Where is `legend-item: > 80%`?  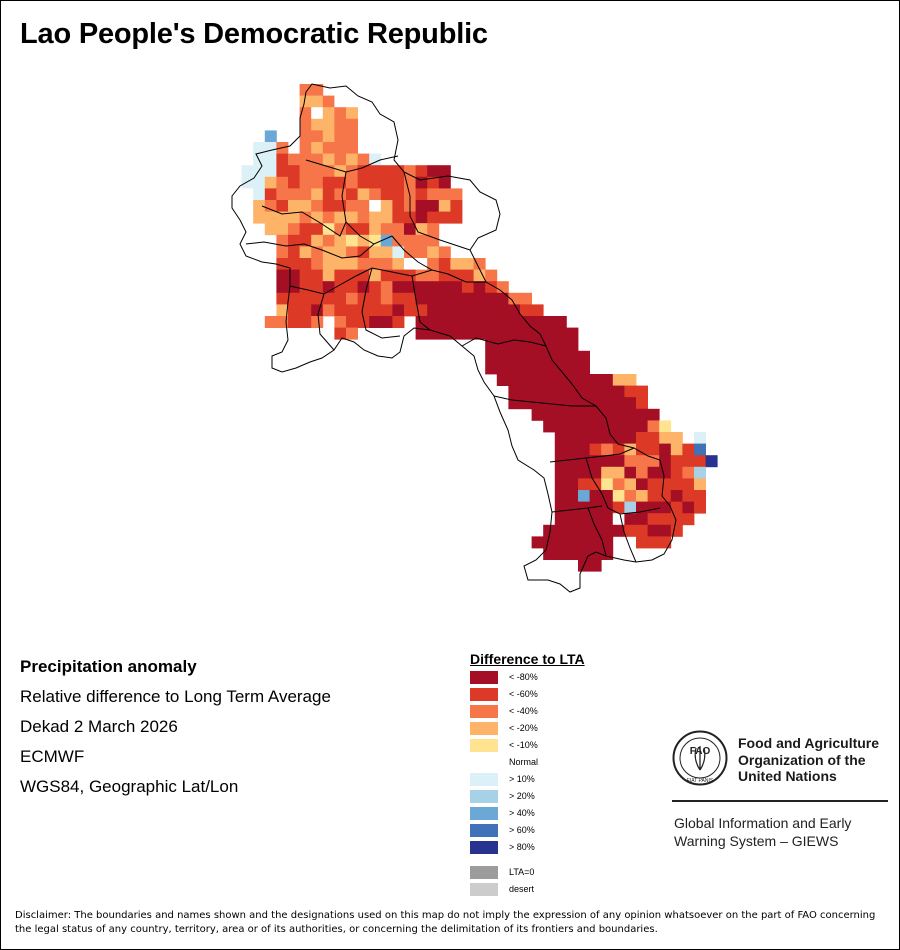 legend-item: > 80% is located at coordinates (527, 849).